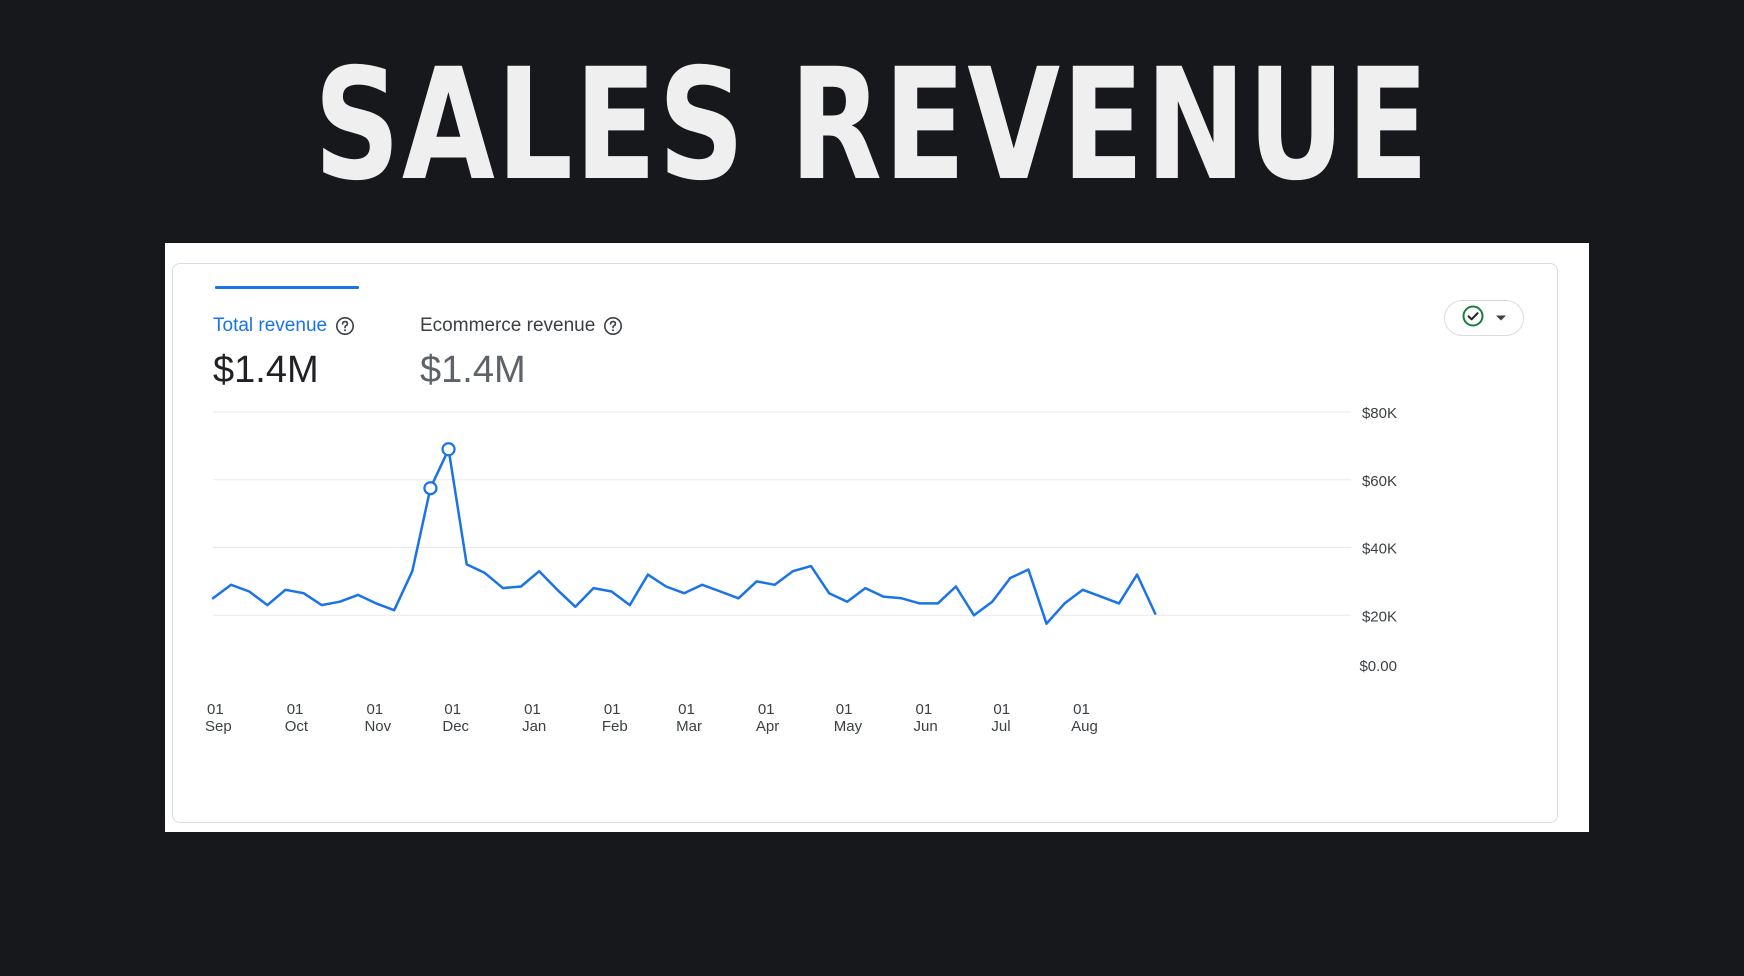 The height and width of the screenshot is (976, 1744). I want to click on data-quality-dropdown-button, so click(1484, 318).